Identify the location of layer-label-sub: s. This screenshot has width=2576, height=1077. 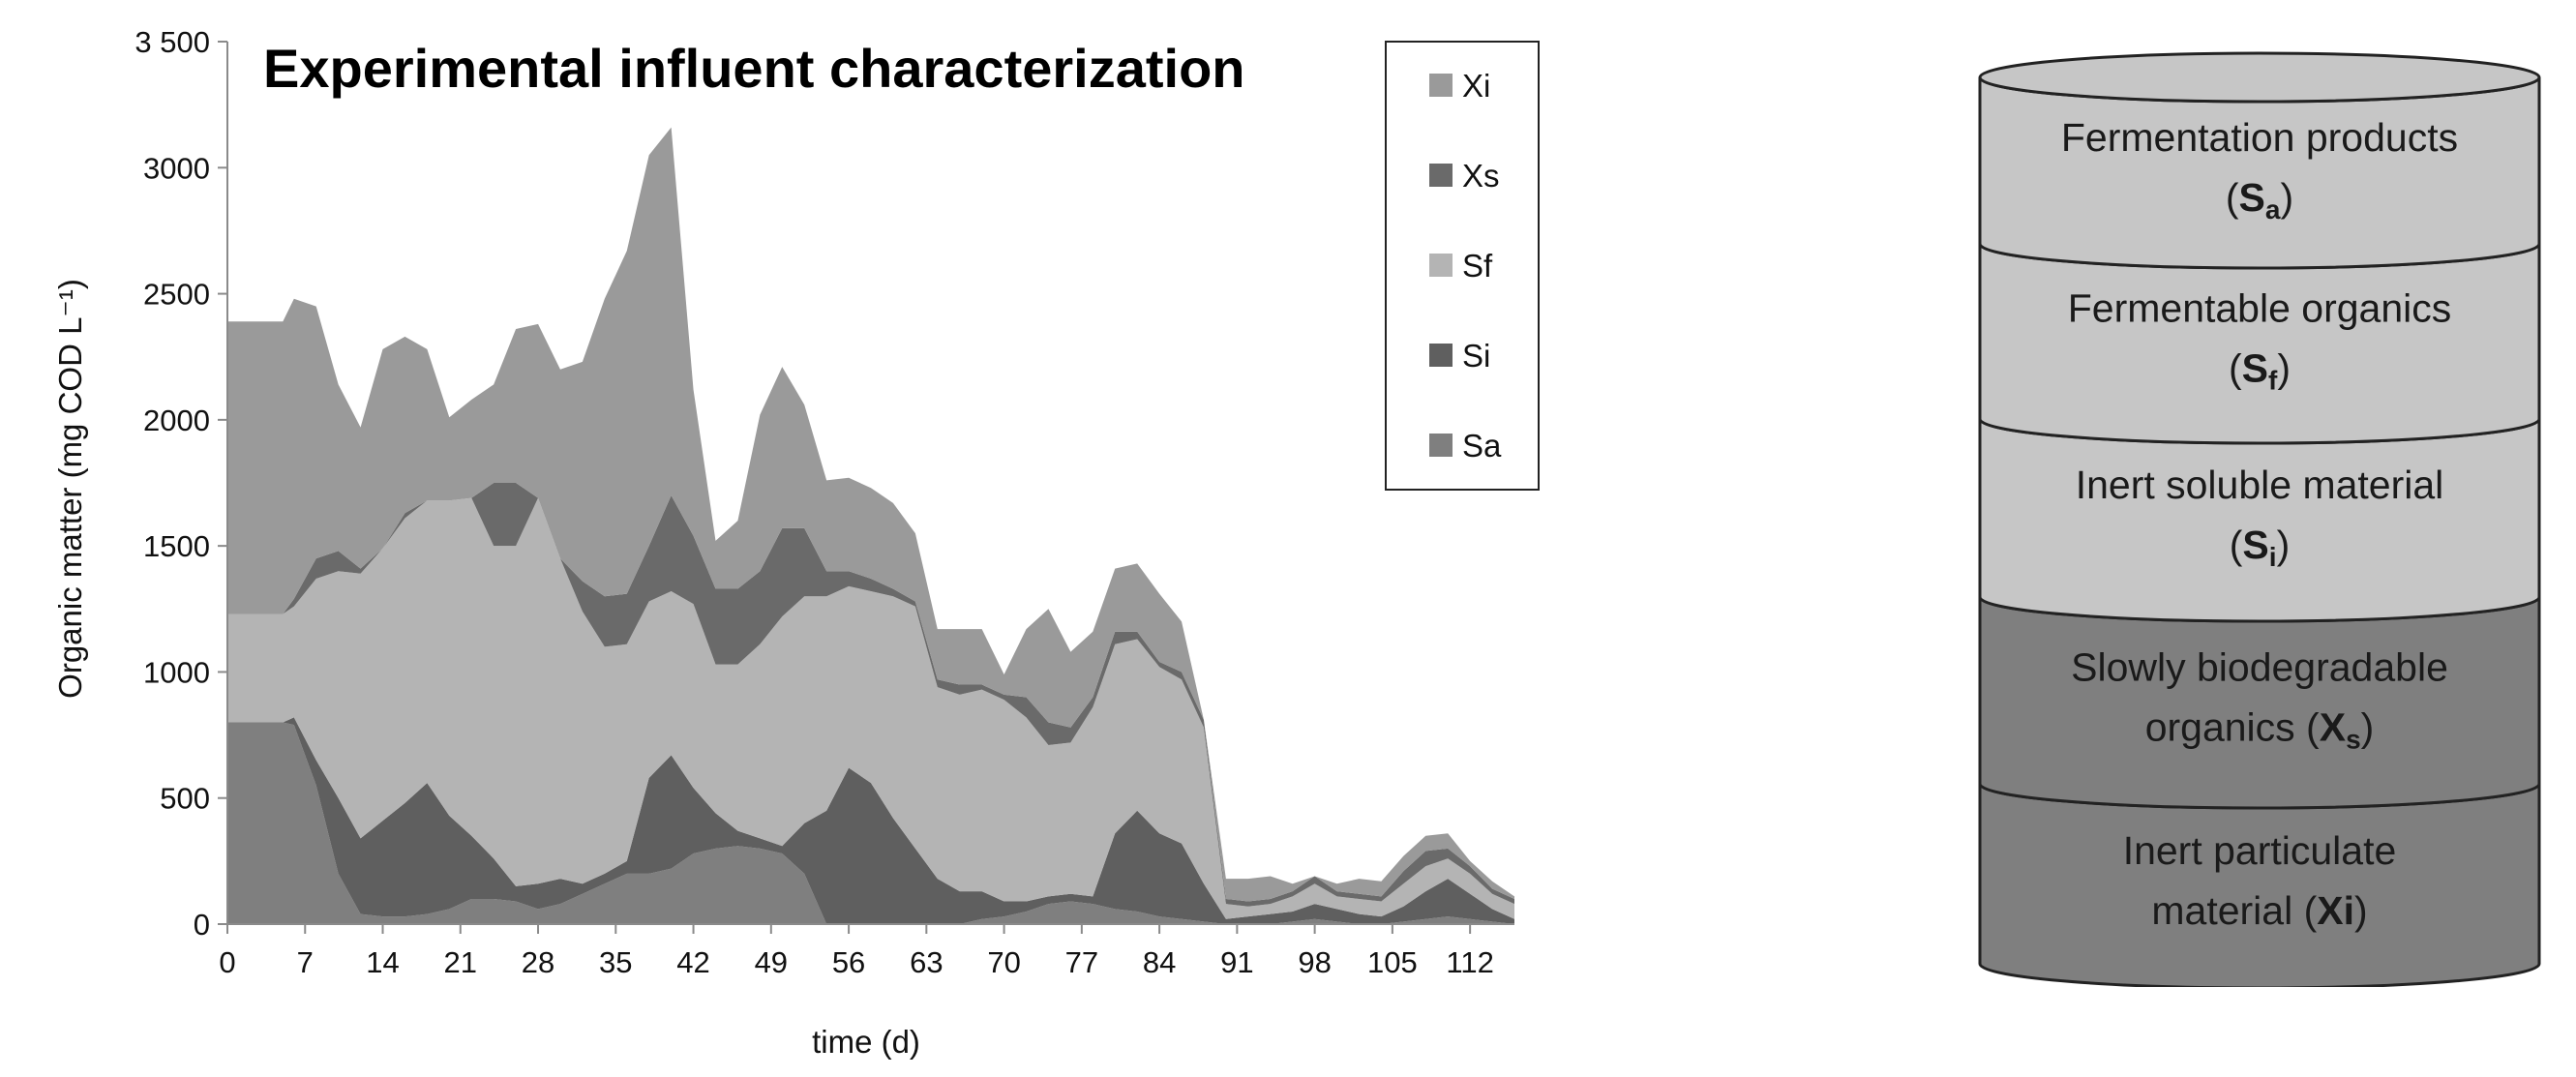
(2353, 740).